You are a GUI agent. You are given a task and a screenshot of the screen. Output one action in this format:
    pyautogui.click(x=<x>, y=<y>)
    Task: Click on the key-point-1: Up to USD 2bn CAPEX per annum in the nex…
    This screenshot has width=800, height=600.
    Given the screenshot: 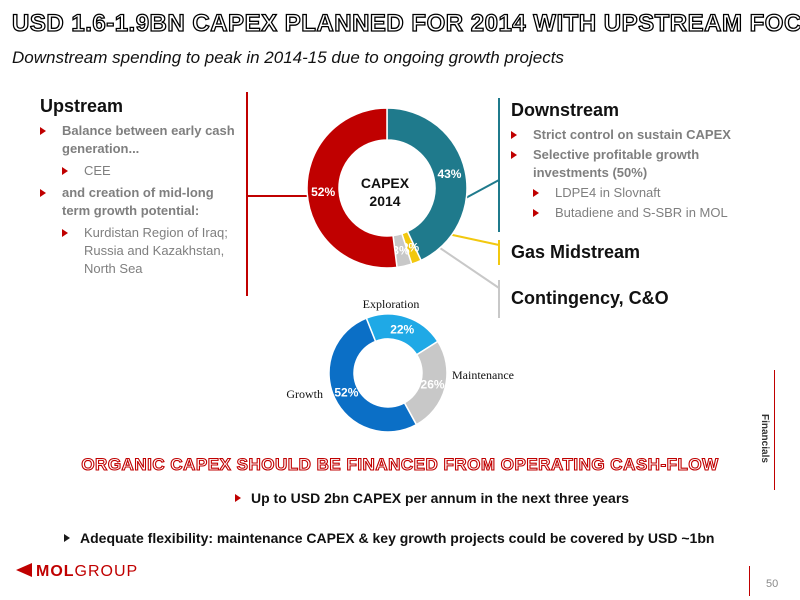 What is the action you would take?
    pyautogui.click(x=432, y=498)
    